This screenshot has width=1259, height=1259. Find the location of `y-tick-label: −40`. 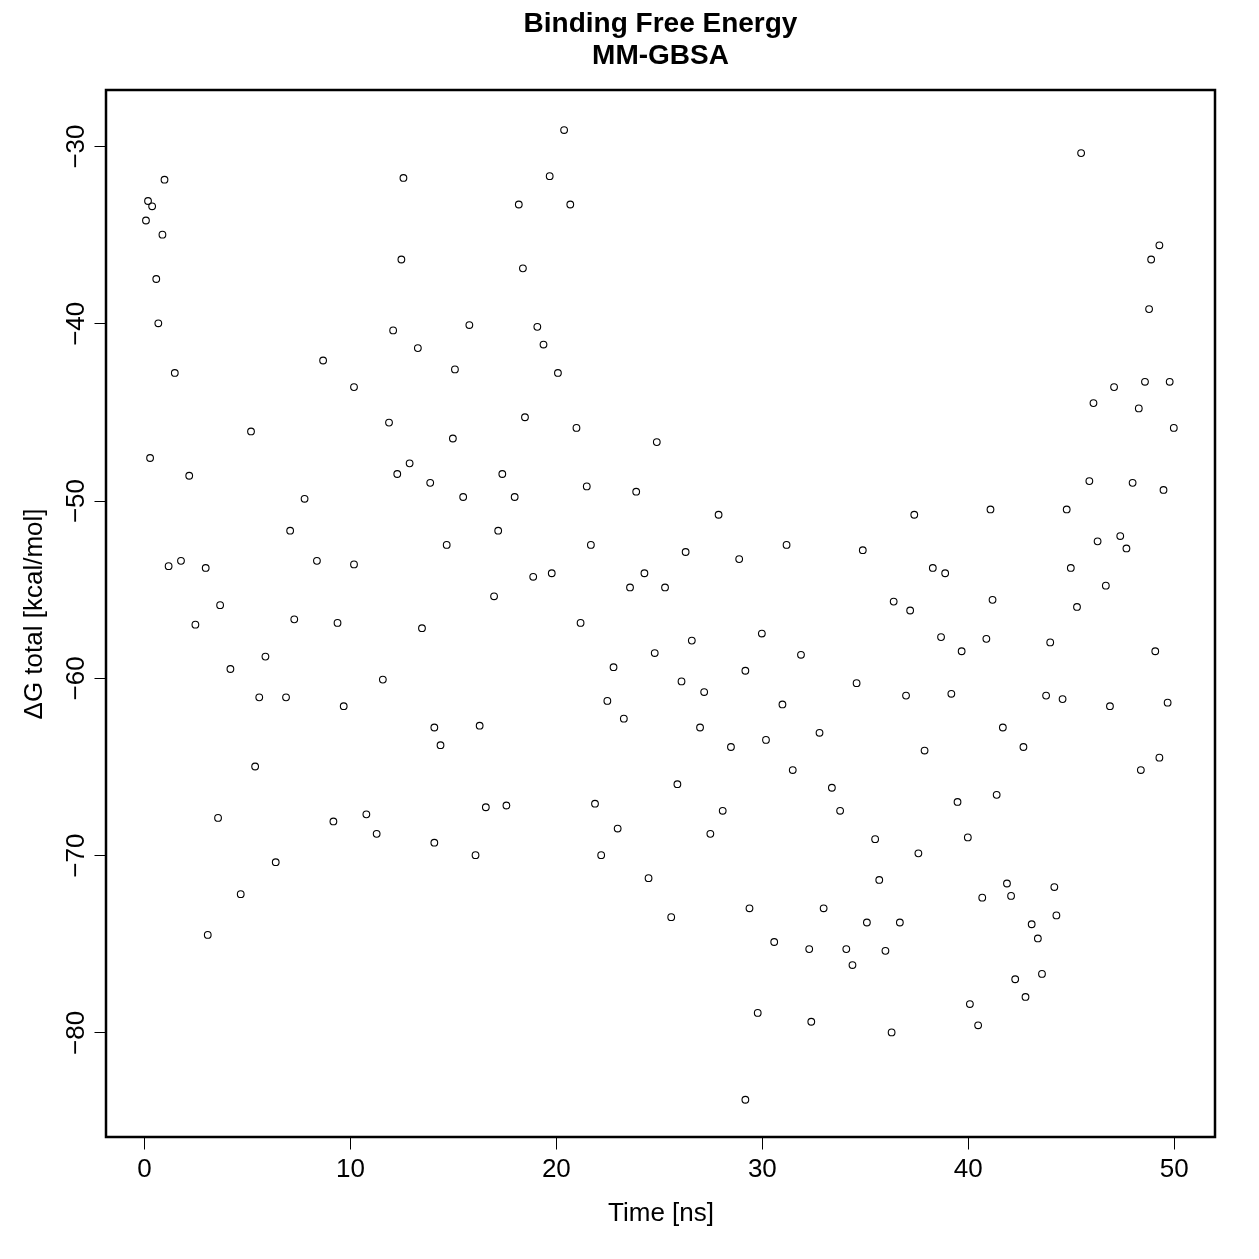

y-tick-label: −40 is located at coordinates (74, 323).